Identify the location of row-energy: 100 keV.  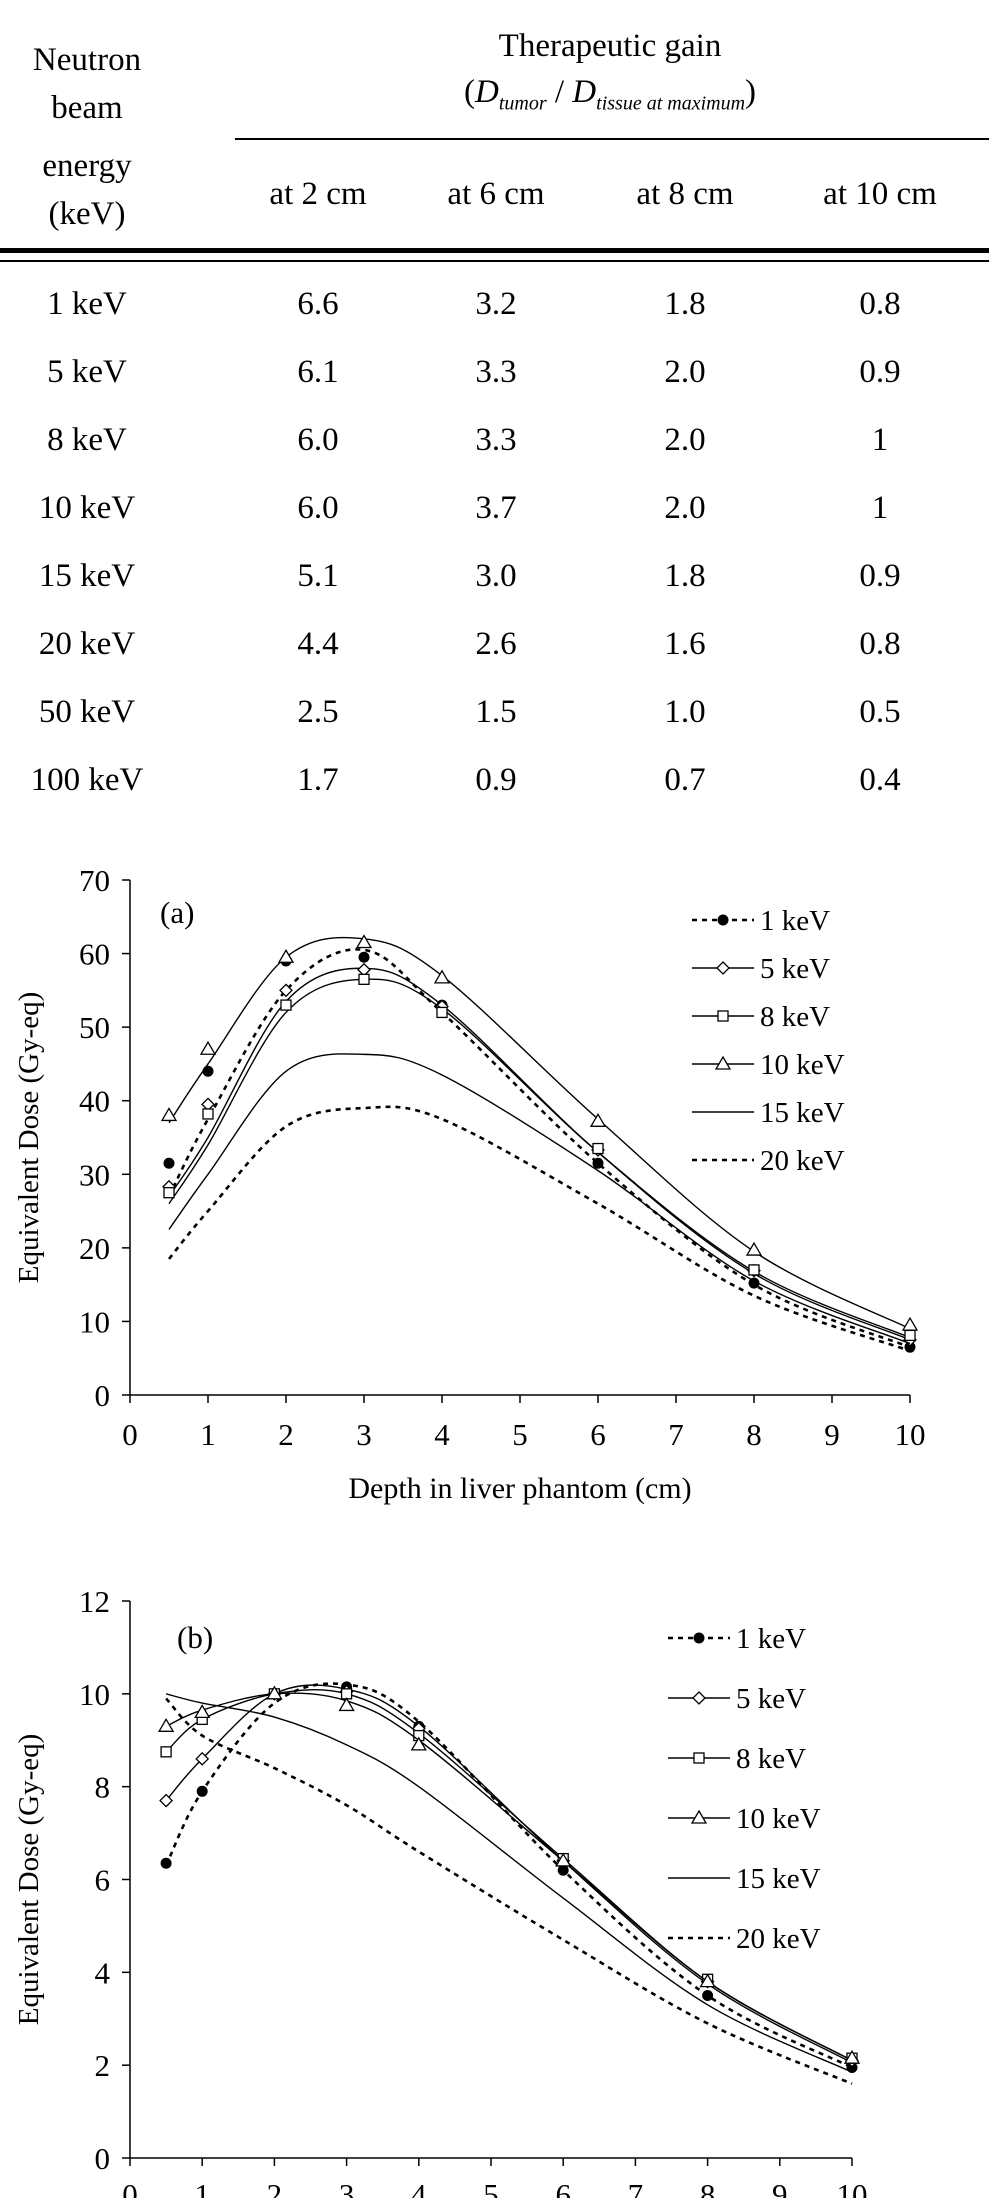
(87, 780).